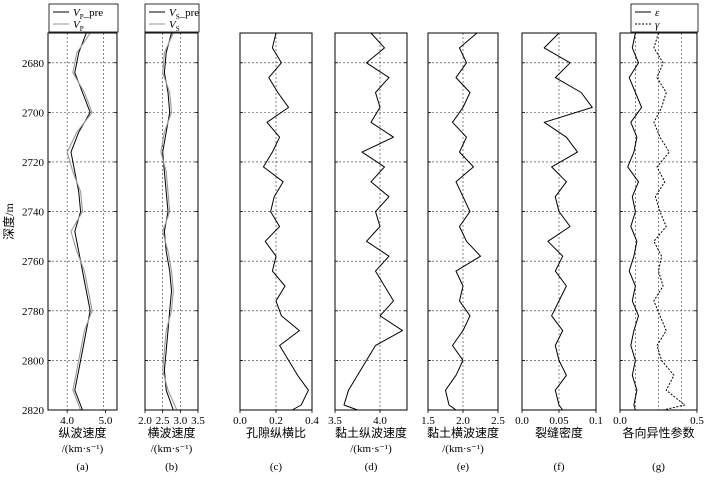 Image resolution: width=714 pixels, height=483 pixels. What do you see at coordinates (174, 26) in the screenshot?
I see `legend-label-2: VS` at bounding box center [174, 26].